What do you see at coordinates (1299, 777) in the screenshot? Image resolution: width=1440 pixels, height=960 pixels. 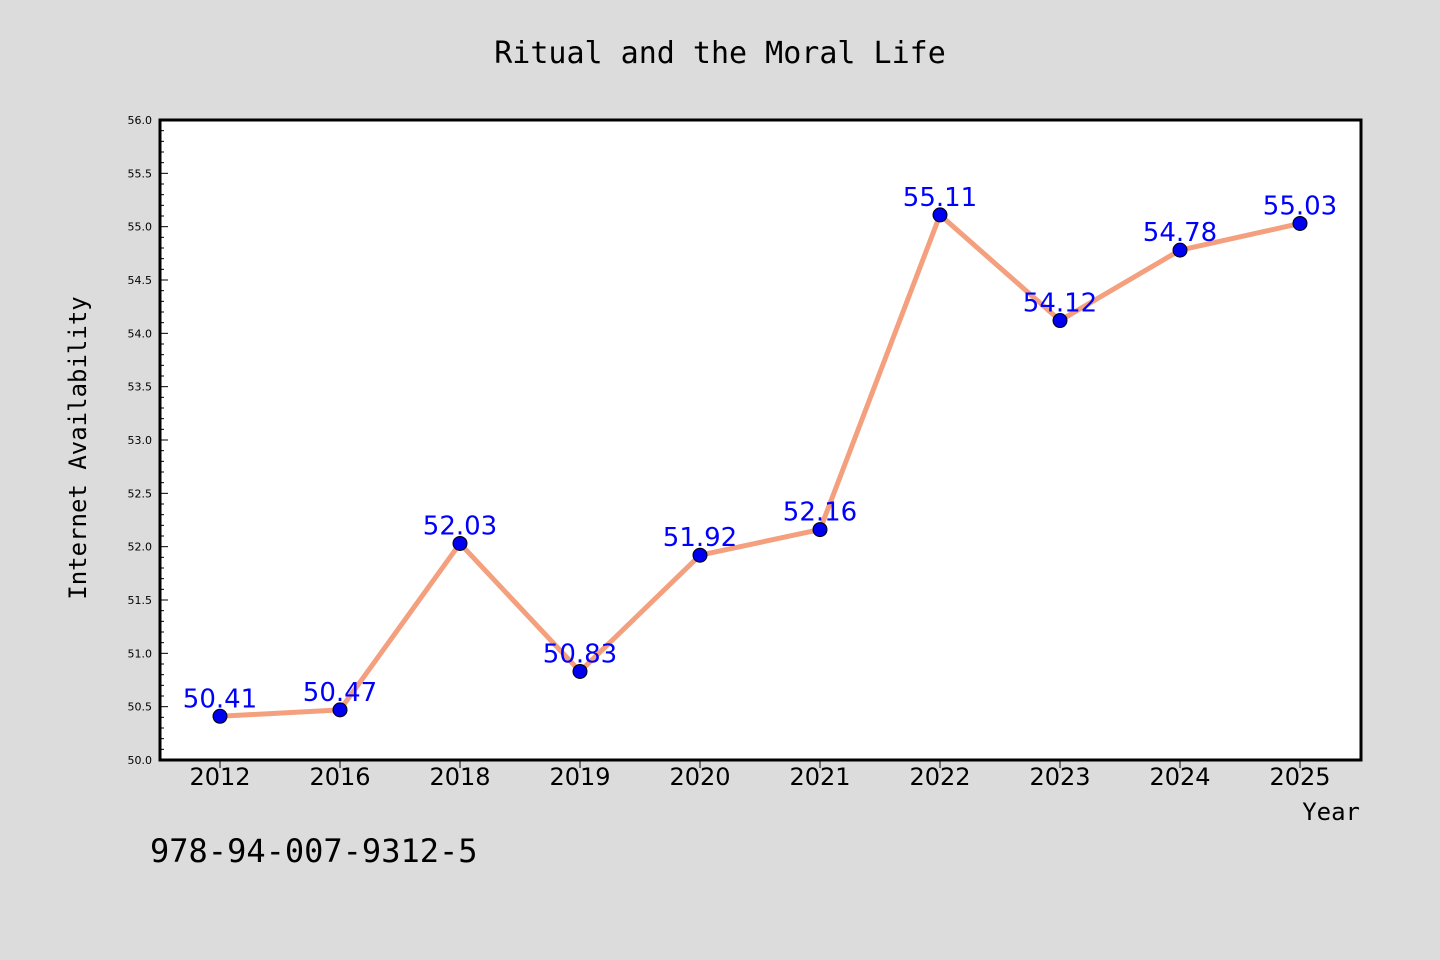 I see `x-tick-label: 2025` at bounding box center [1299, 777].